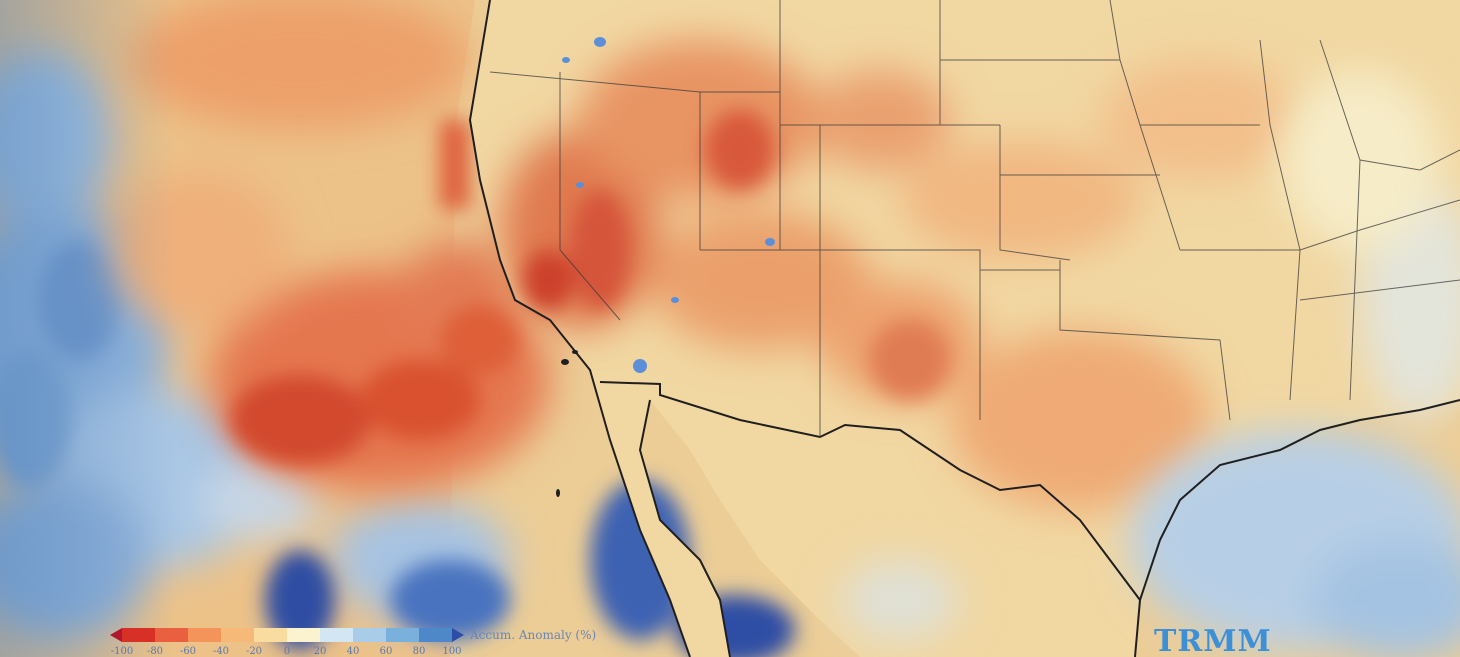  I want to click on legend-arrow-left, so click(116, 635).